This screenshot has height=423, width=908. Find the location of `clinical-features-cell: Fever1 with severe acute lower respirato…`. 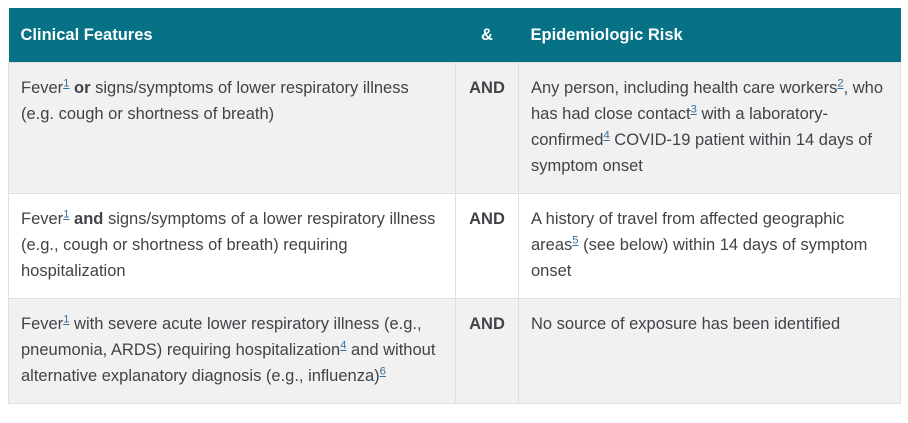

clinical-features-cell: Fever1 with severe acute lower respirato… is located at coordinates (232, 351).